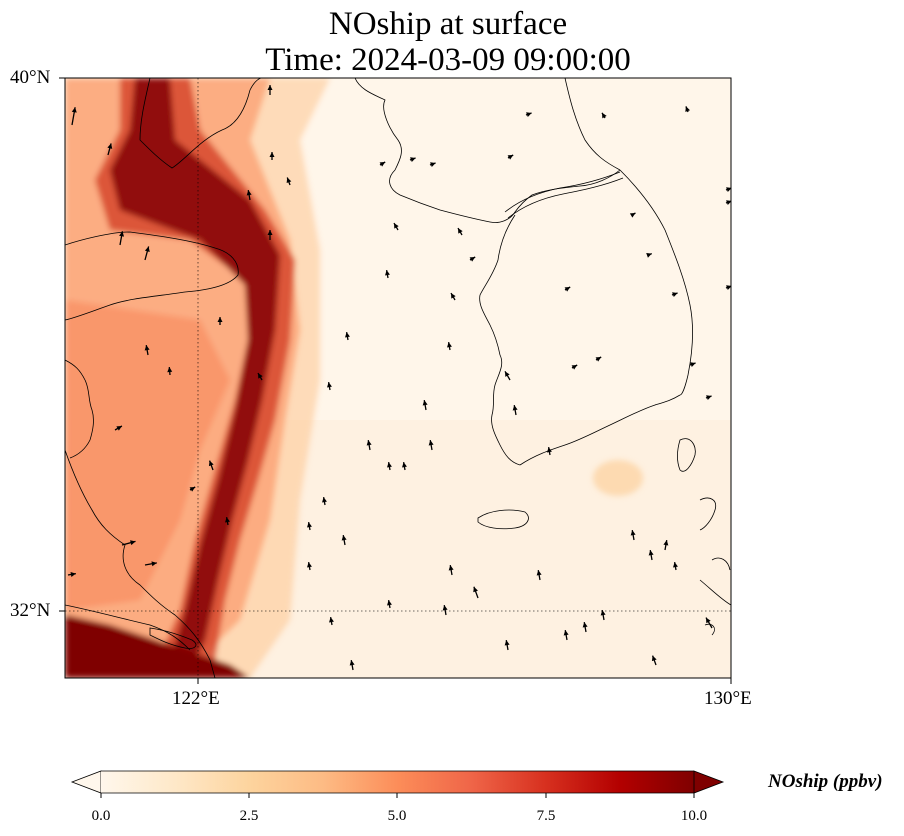  Describe the element at coordinates (30, 610) in the screenshot. I see `lat-tick-label: 32°N` at that location.